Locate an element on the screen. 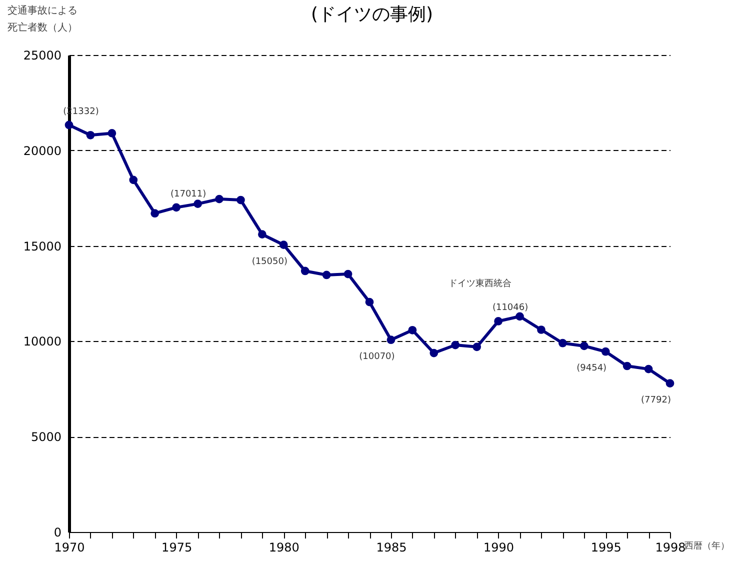 The height and width of the screenshot is (568, 741). y-tick-label: 20000 is located at coordinates (42, 151).